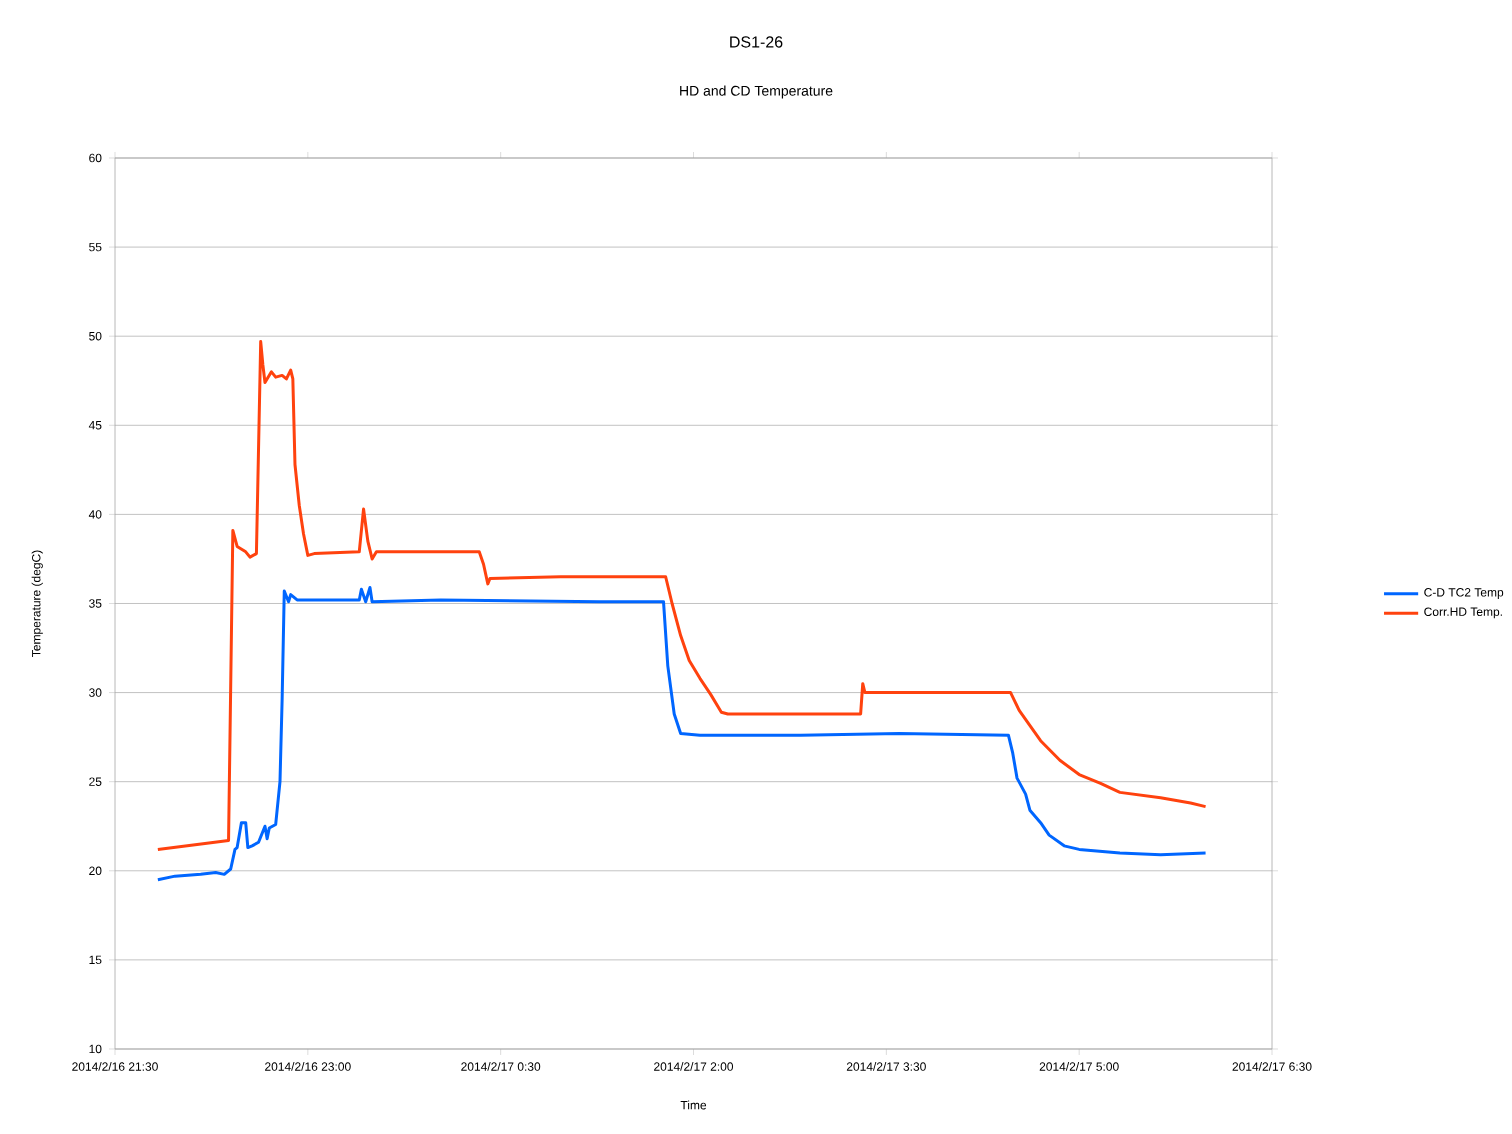 The image size is (1512, 1134). What do you see at coordinates (95, 514) in the screenshot?
I see `y-tick-label: 40` at bounding box center [95, 514].